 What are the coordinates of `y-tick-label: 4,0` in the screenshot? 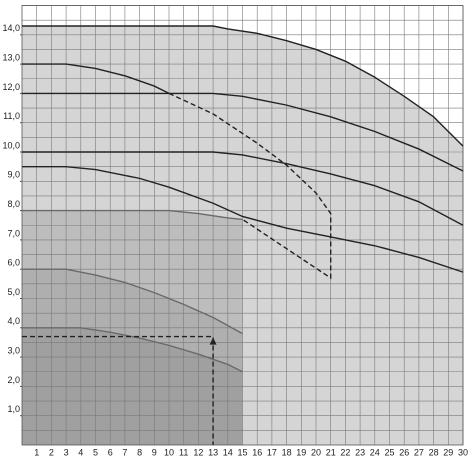 It's located at (13, 321).